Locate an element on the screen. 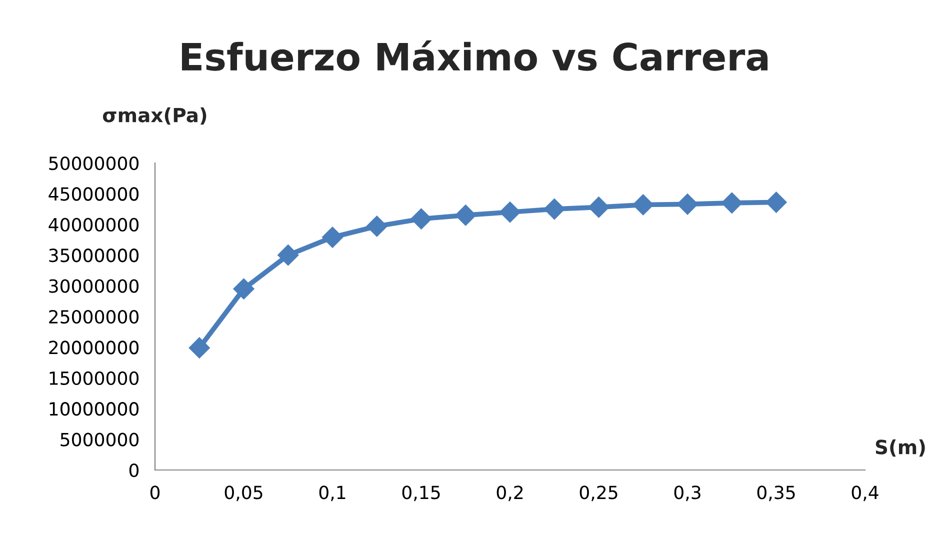 This screenshot has height=538, width=949. x-tick-label: 0,15 is located at coordinates (421, 494).